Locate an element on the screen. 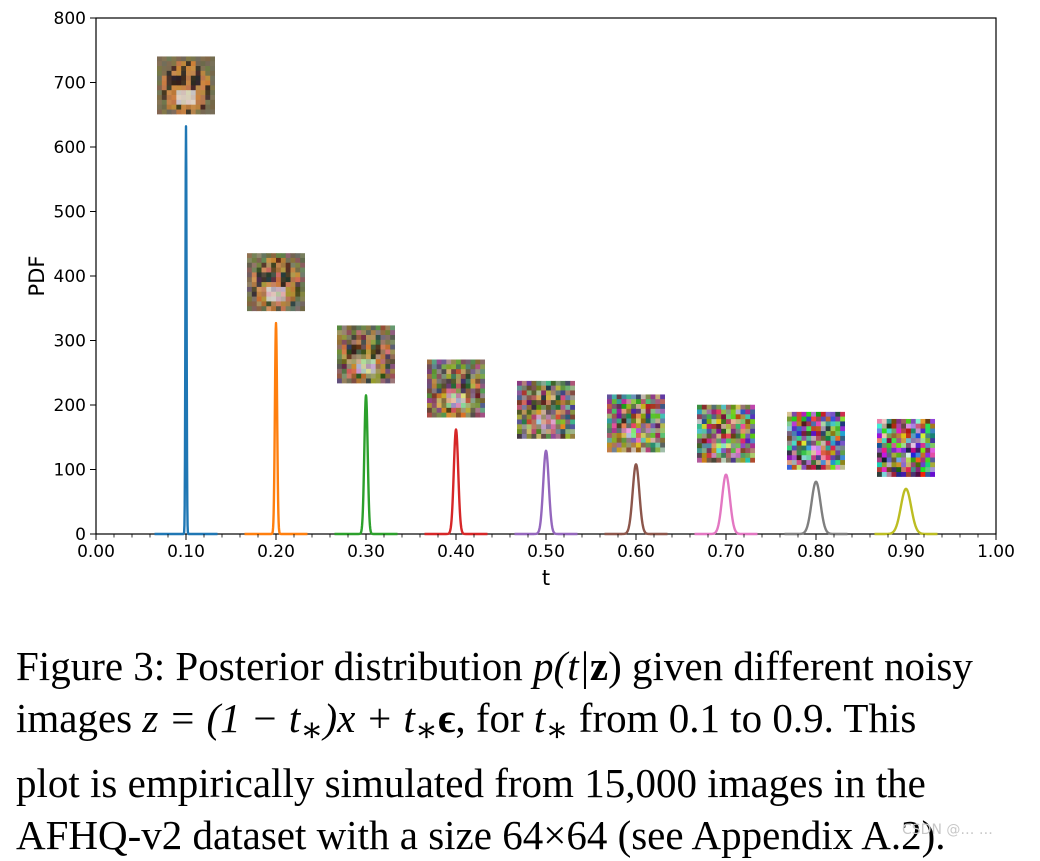  caption-text: , for is located at coordinates (494, 718).